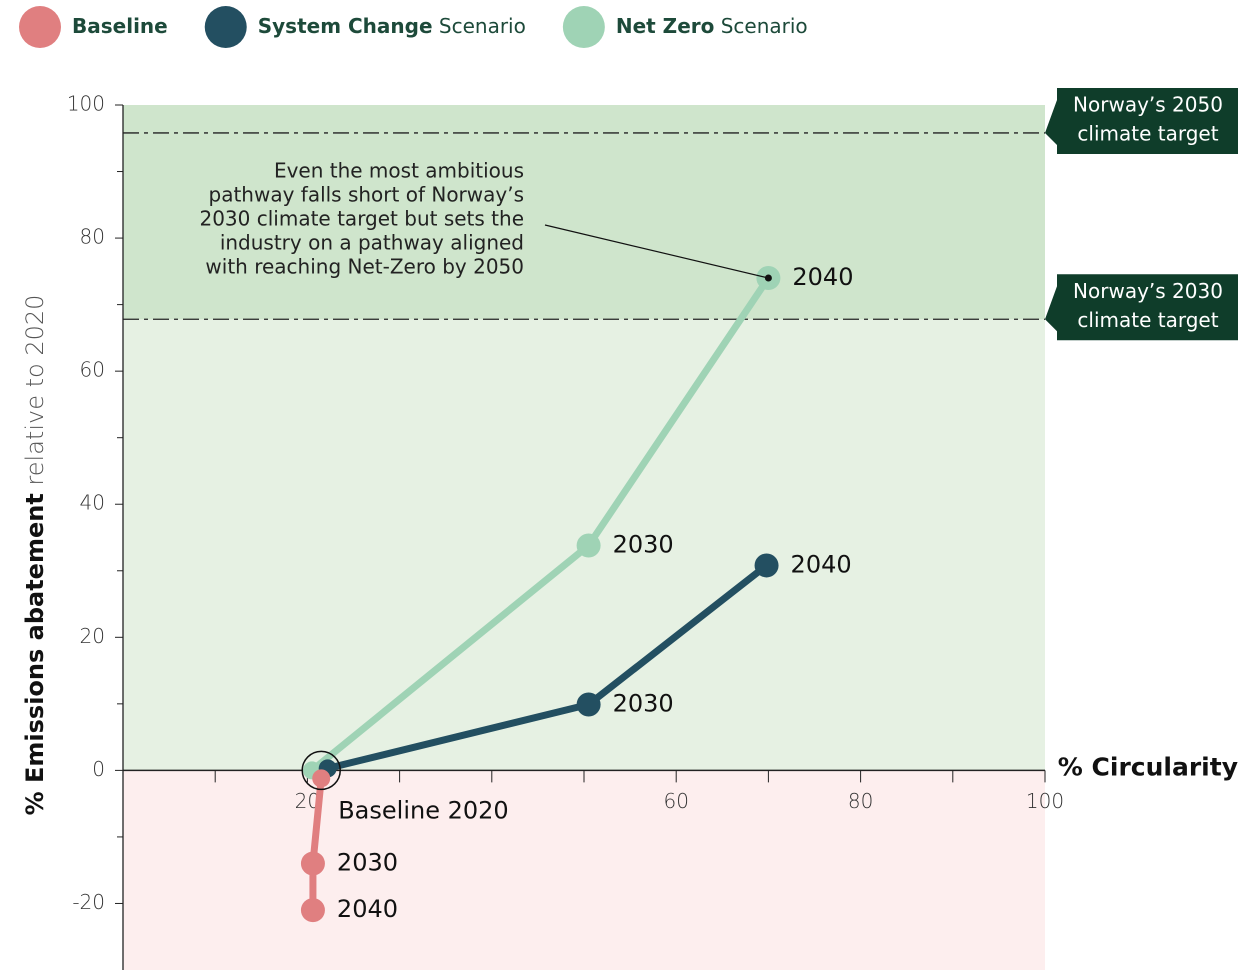 The image size is (1259, 970). Describe the element at coordinates (92, 503) in the screenshot. I see `y-tick-label: 40` at that location.